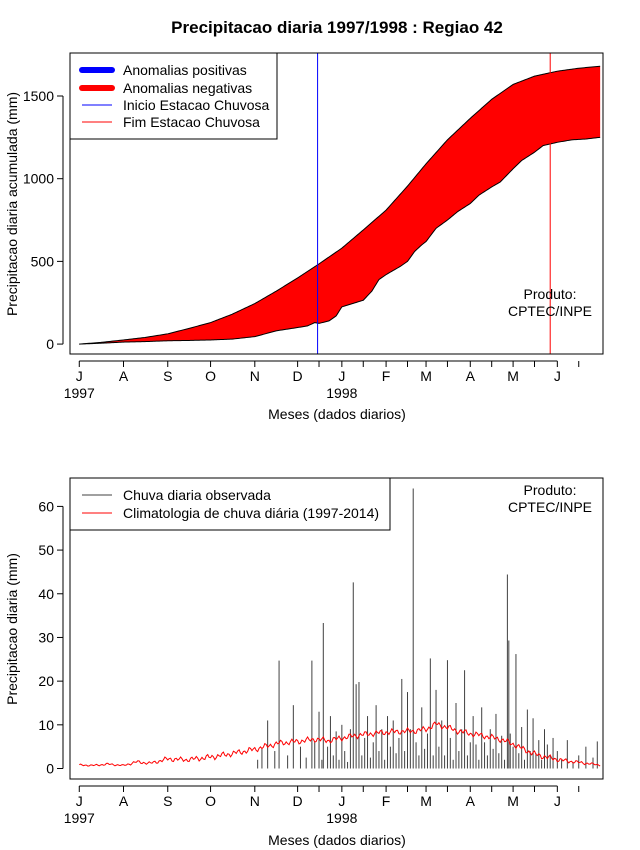 Image resolution: width=640 pixels, height=850 pixels. I want to click on y-tick-label: 1000, so click(38, 179).